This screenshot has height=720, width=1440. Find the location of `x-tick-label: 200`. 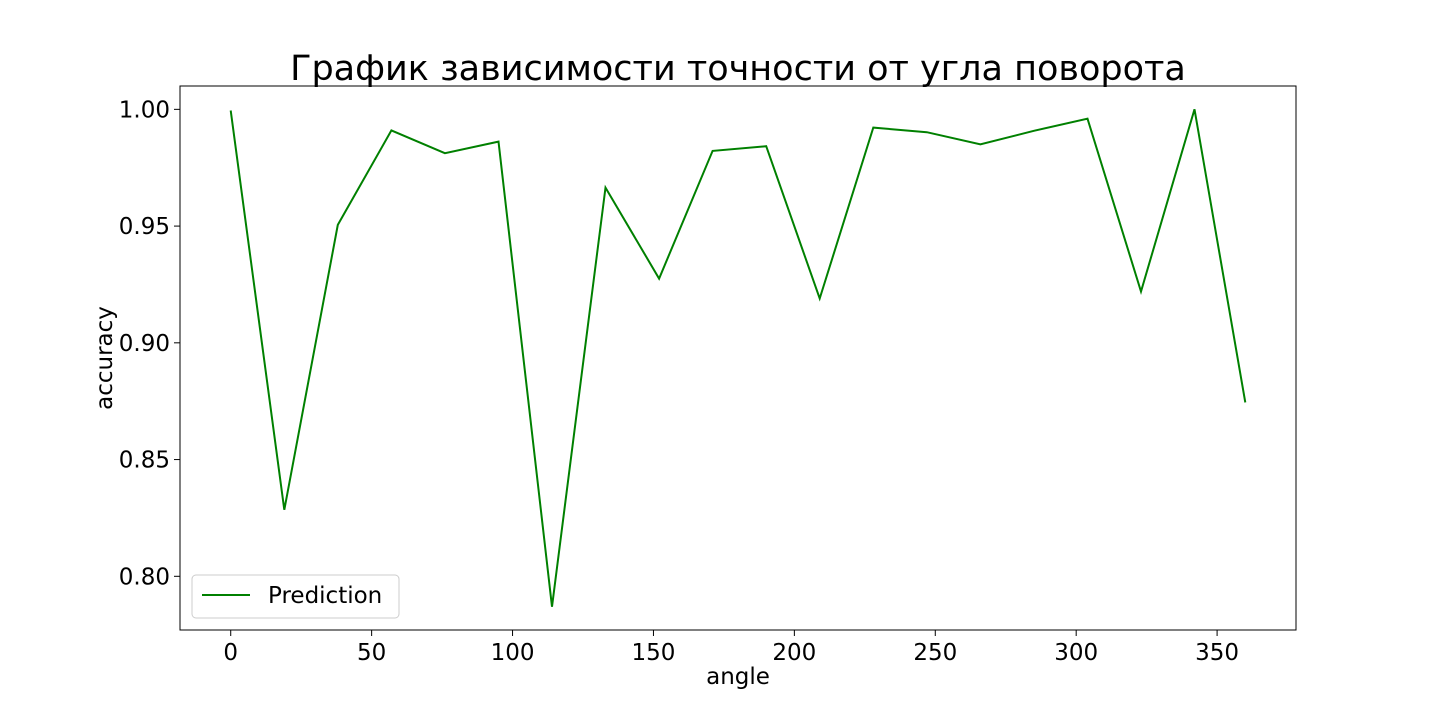

x-tick-label: 200 is located at coordinates (794, 653).